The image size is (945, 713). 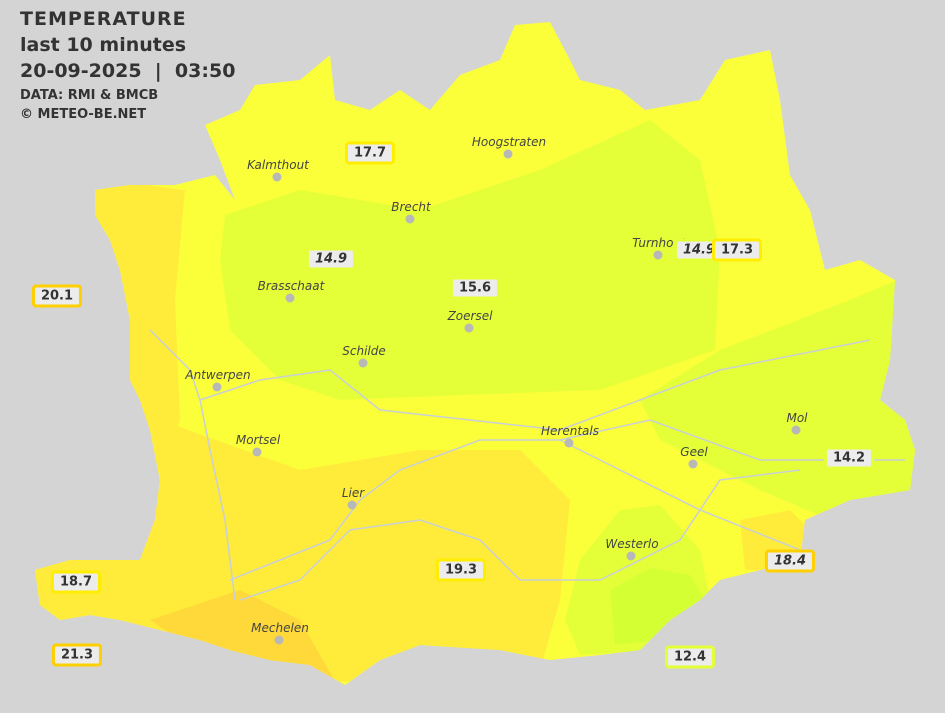 What do you see at coordinates (632, 544) in the screenshot?
I see `city-label: Westerlo` at bounding box center [632, 544].